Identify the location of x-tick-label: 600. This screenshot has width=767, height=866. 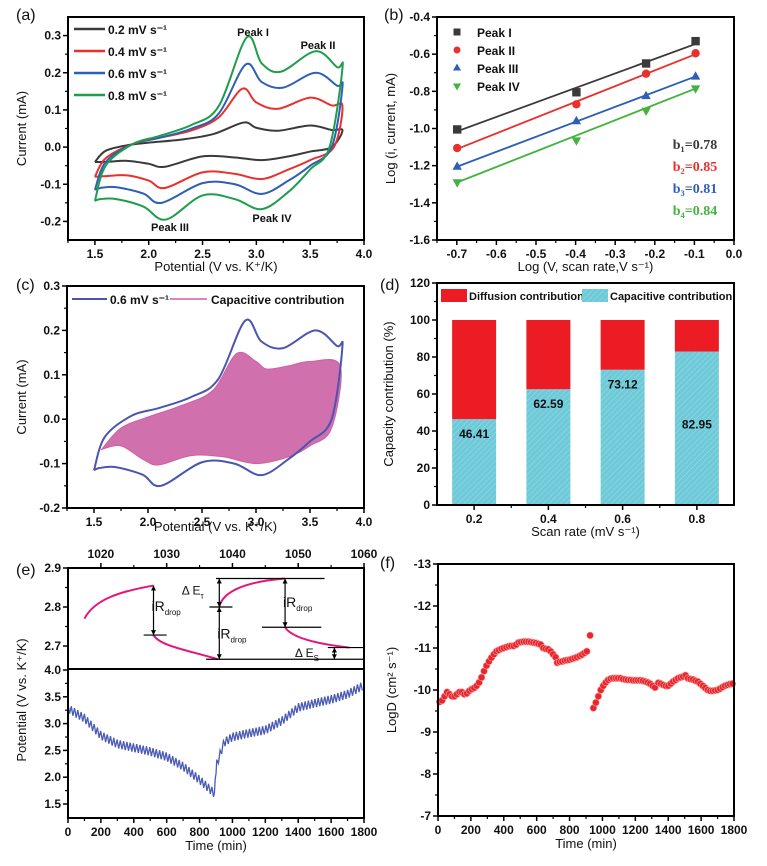
(537, 830).